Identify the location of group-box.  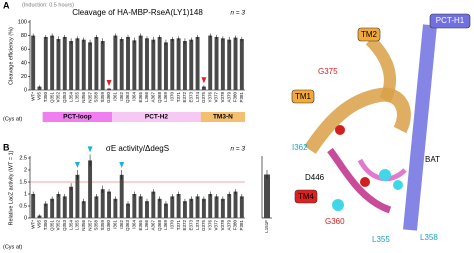
(156, 117).